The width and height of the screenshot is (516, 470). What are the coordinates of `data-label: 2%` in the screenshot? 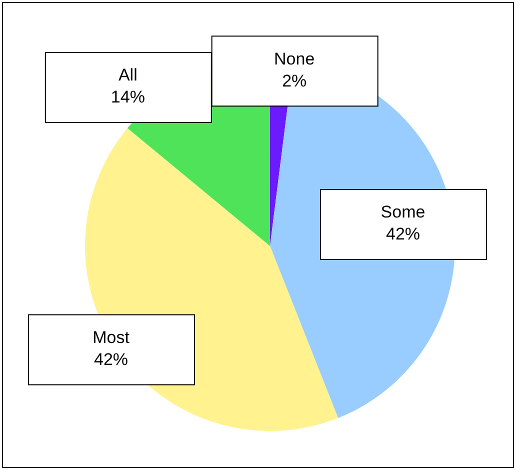 It's located at (294, 80).